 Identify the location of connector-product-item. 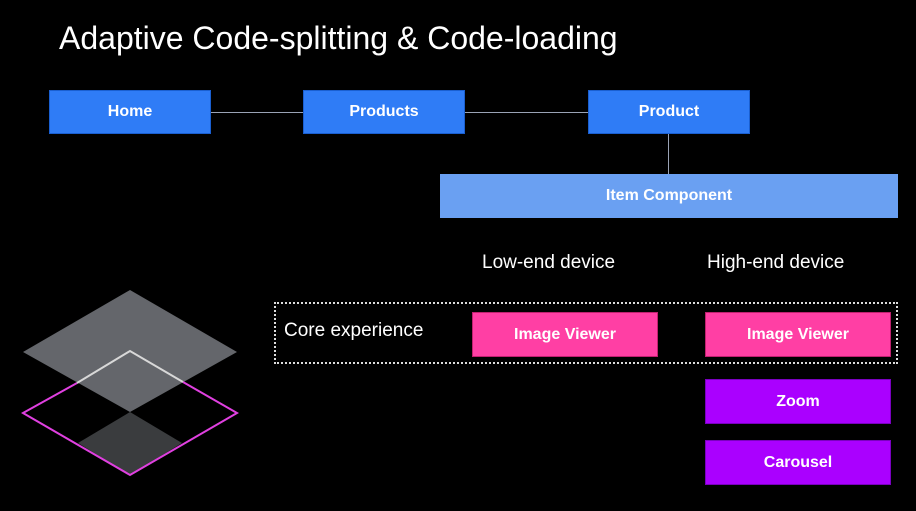
(668, 154).